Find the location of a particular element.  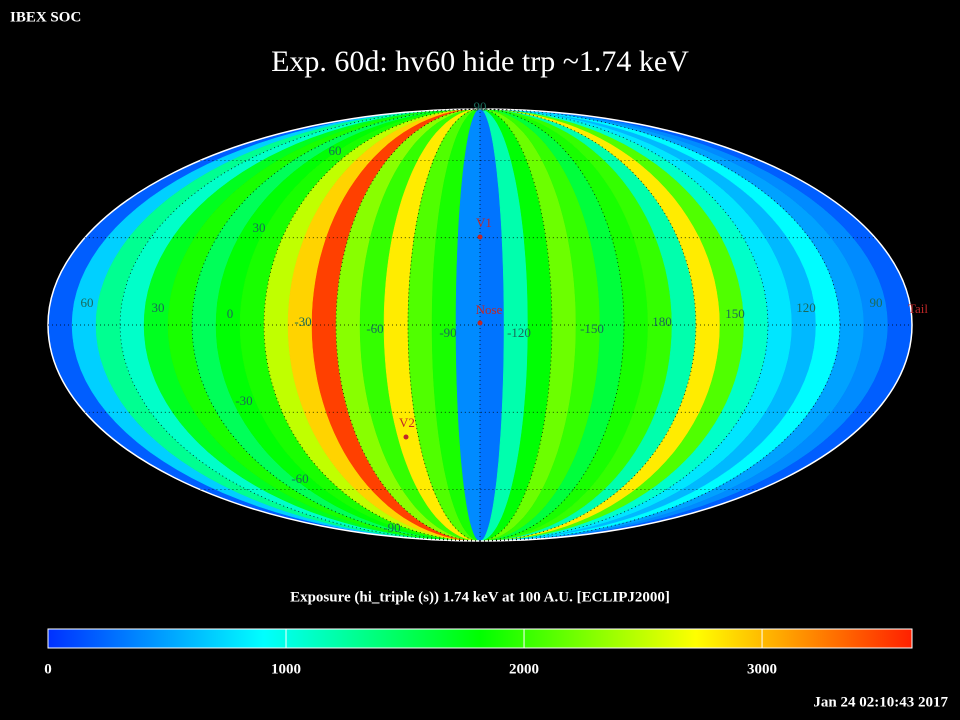

lon-label: 90 is located at coordinates (876, 302).